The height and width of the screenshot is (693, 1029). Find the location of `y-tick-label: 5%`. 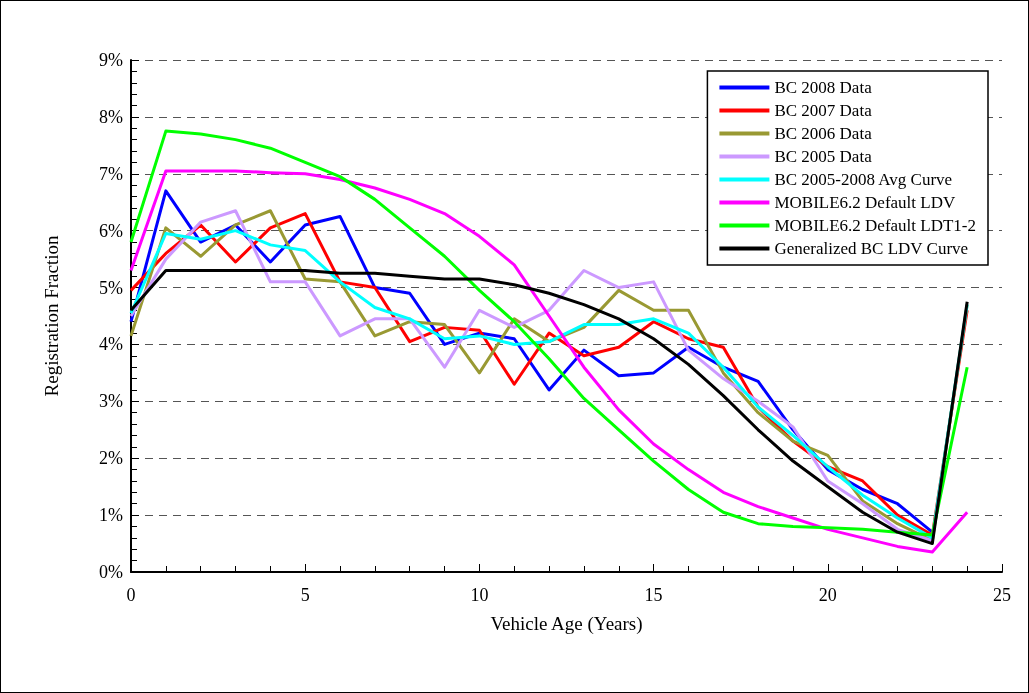

y-tick-label: 5% is located at coordinates (111, 287).